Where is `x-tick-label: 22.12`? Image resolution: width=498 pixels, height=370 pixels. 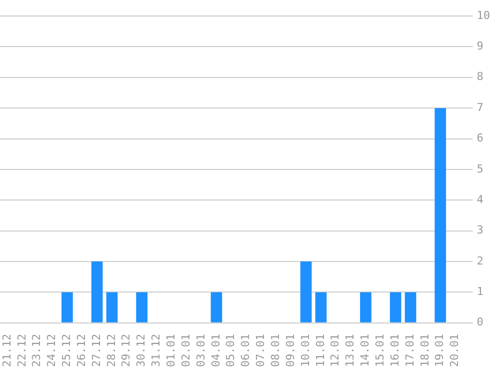 x-tick-label: 22.12 is located at coordinates (21, 351).